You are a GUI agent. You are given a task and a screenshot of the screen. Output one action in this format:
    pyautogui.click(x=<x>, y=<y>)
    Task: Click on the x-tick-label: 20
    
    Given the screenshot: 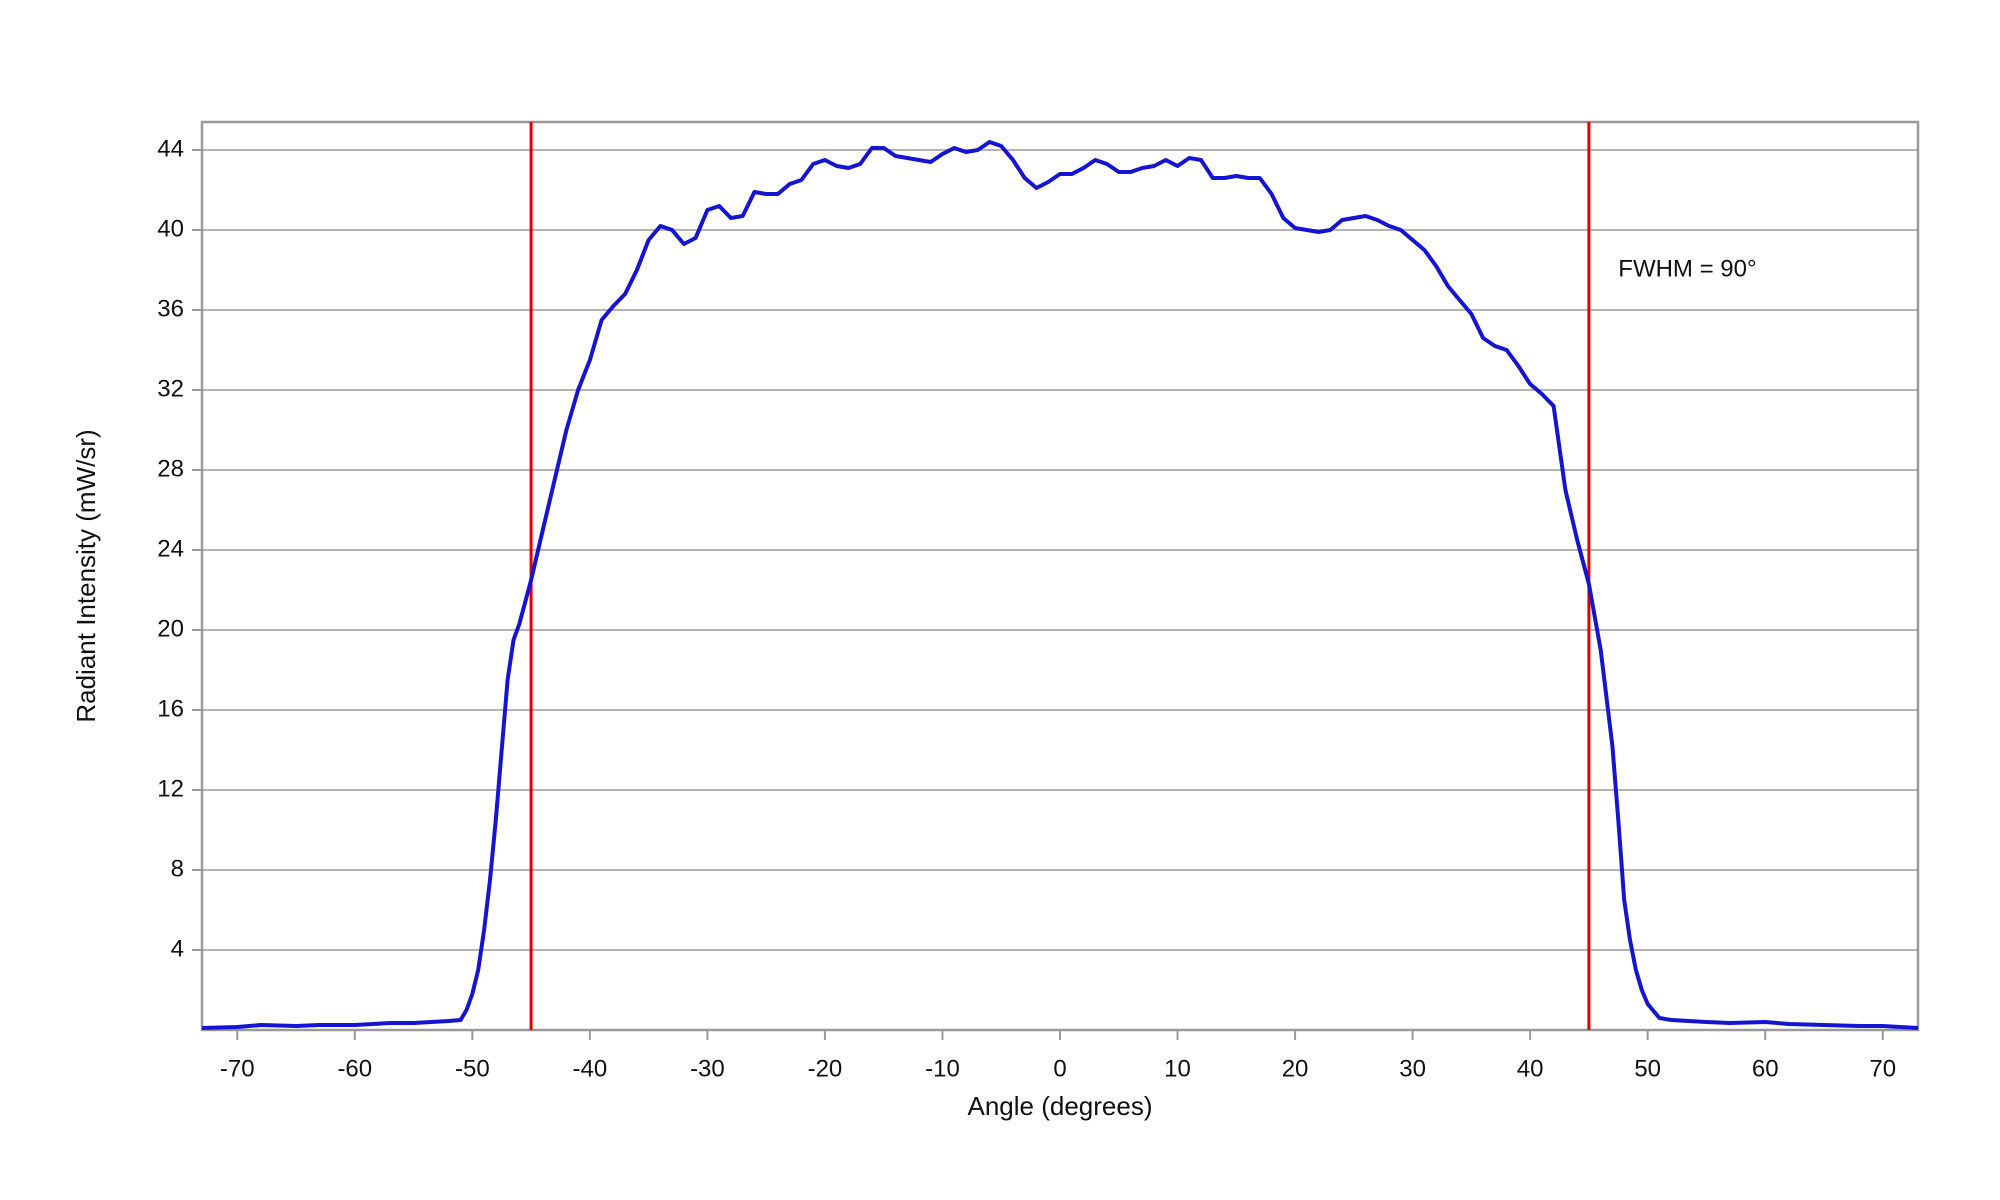 What is the action you would take?
    pyautogui.click(x=1295, y=1068)
    